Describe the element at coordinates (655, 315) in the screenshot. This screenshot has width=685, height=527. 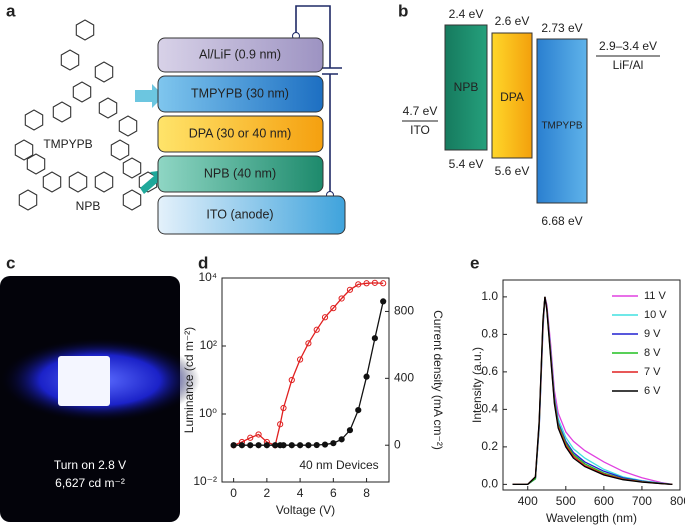
I see `legend-label: 10 V` at that location.